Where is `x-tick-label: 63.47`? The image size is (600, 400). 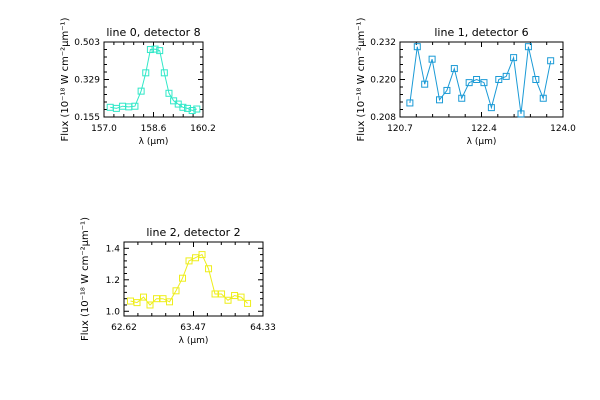
x-tick-label: 63.47 is located at coordinates (193, 328).